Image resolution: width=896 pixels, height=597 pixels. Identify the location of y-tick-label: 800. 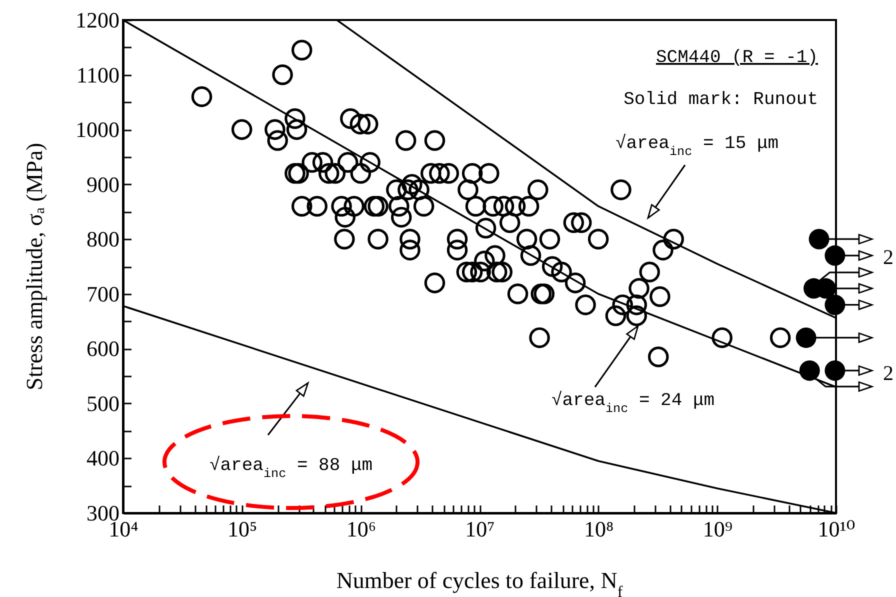
(103, 239).